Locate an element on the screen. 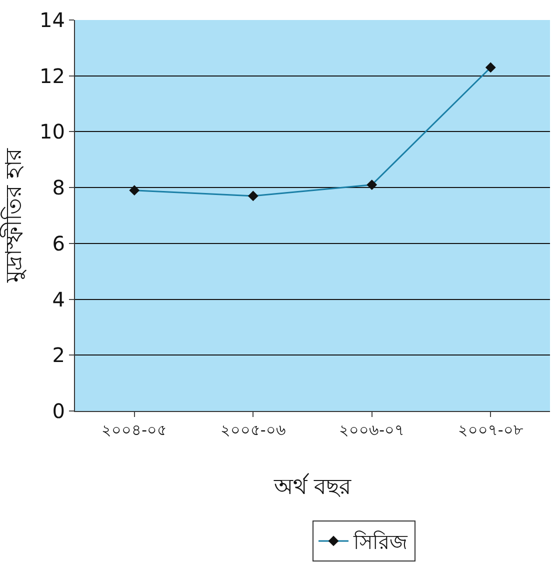 This screenshot has width=558, height=581. y-tick-label: 12 is located at coordinates (52, 76).